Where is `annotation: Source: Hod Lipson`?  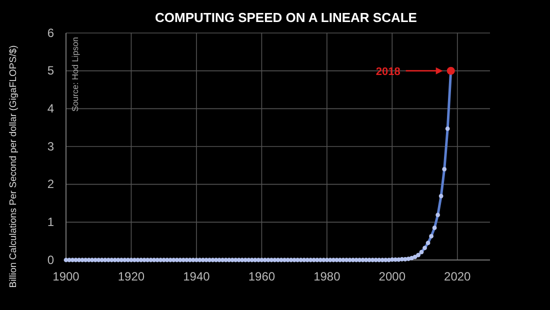
annotation: Source: Hod Lipson is located at coordinates (75, 74).